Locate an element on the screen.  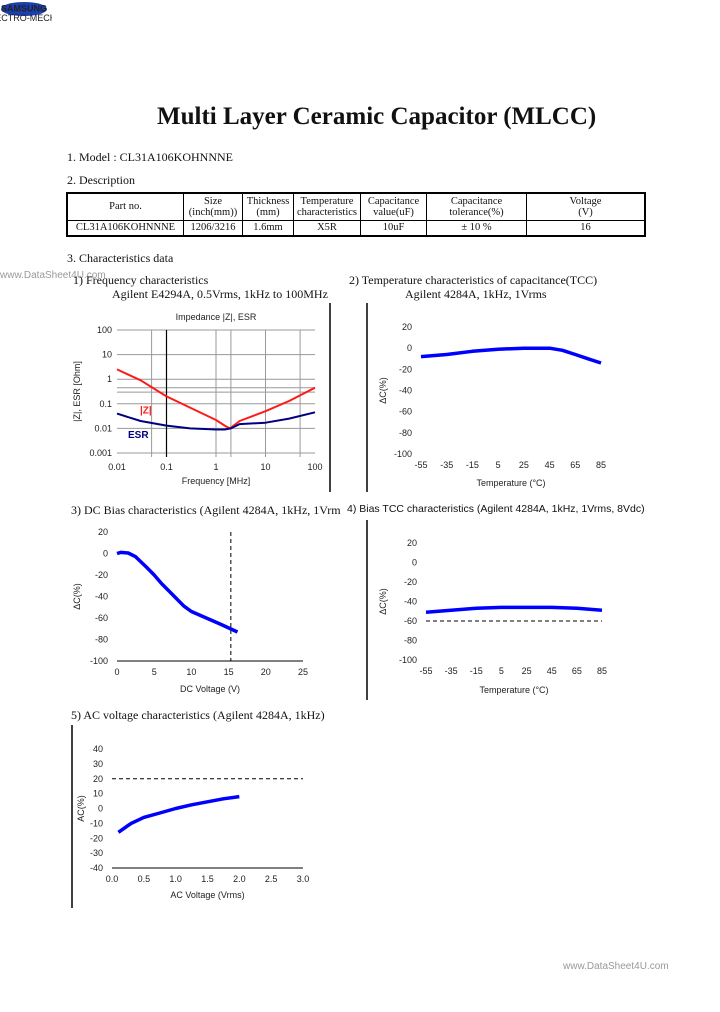
x-tick-label: 0.1 is located at coordinates (166, 467).